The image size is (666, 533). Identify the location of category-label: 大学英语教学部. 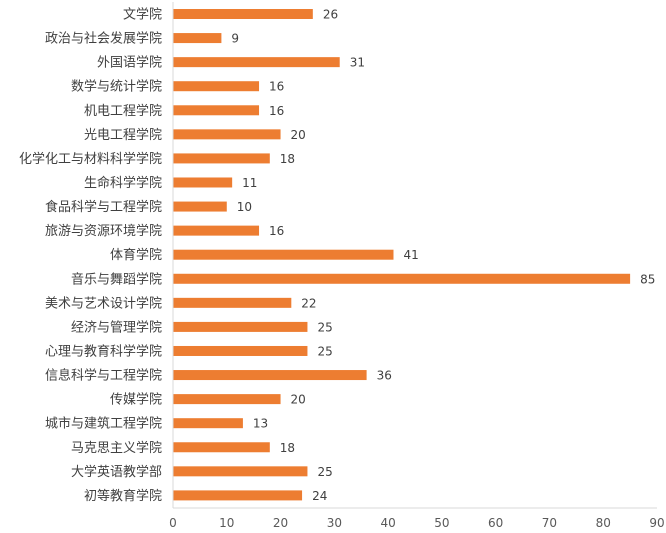
(116, 472).